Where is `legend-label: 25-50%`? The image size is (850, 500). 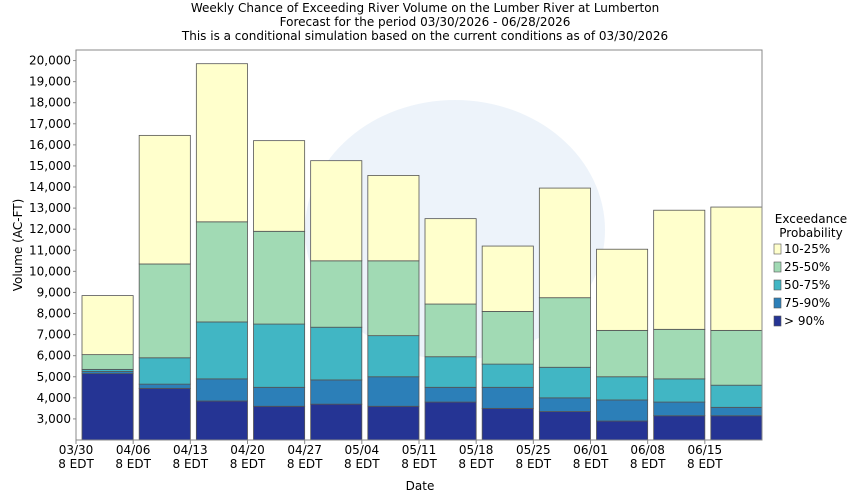
legend-label: 25-50% is located at coordinates (807, 267).